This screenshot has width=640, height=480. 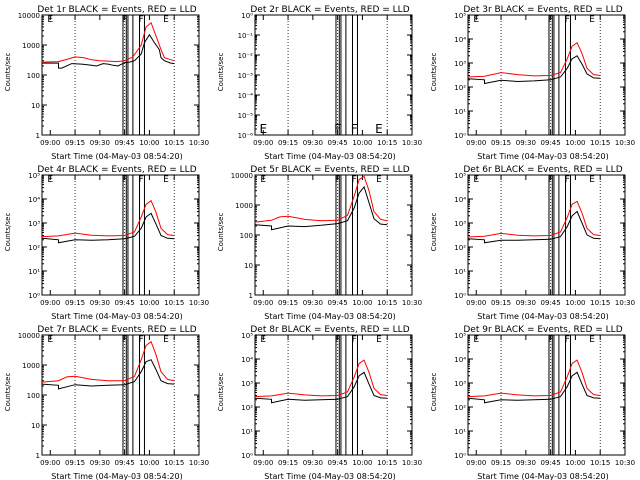 I want to click on chart-title: Det 8r BLACK = Events, RED = LLD, so click(x=329, y=330).